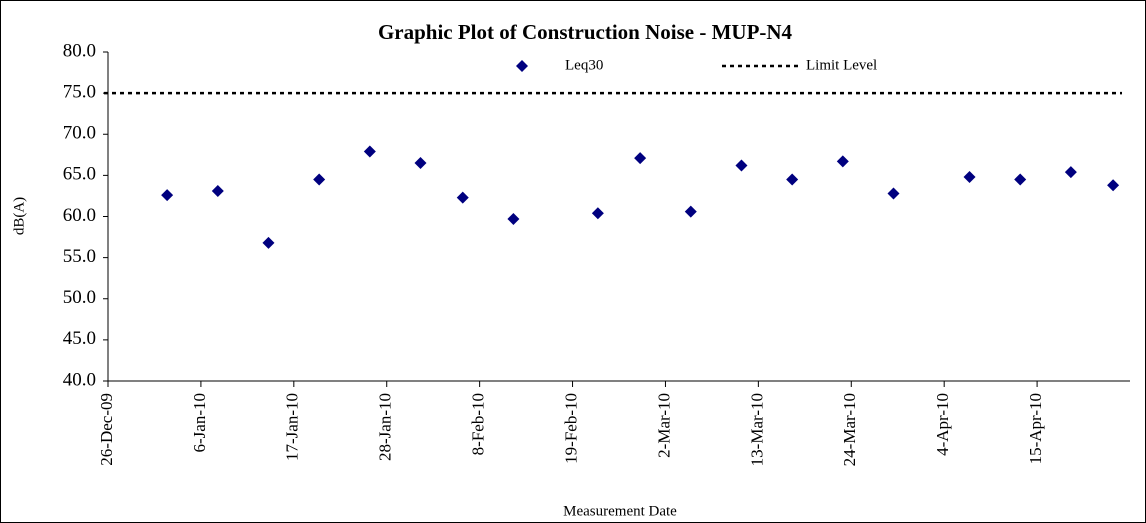  Describe the element at coordinates (79, 297) in the screenshot. I see `y-tick-label: 50.0` at that location.